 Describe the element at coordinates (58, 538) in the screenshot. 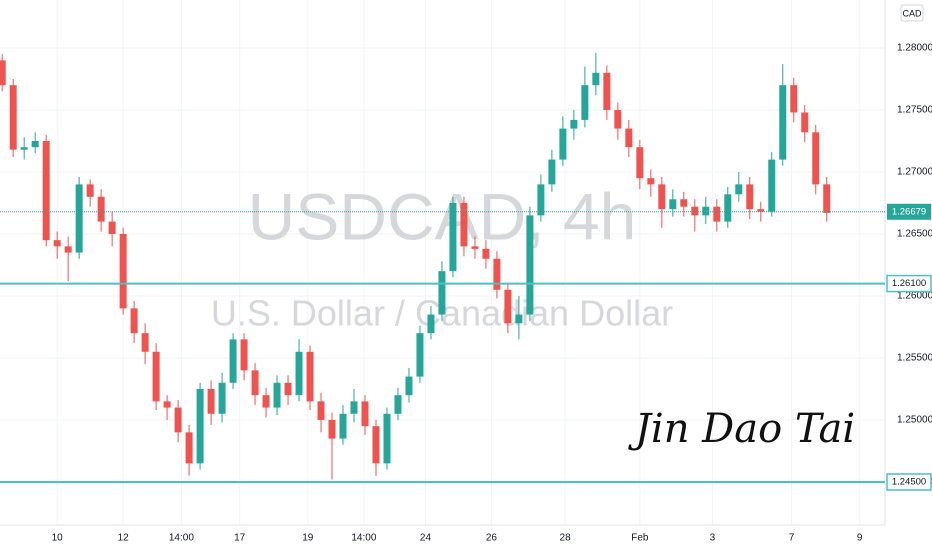

I see `x-tick-label: 10` at that location.